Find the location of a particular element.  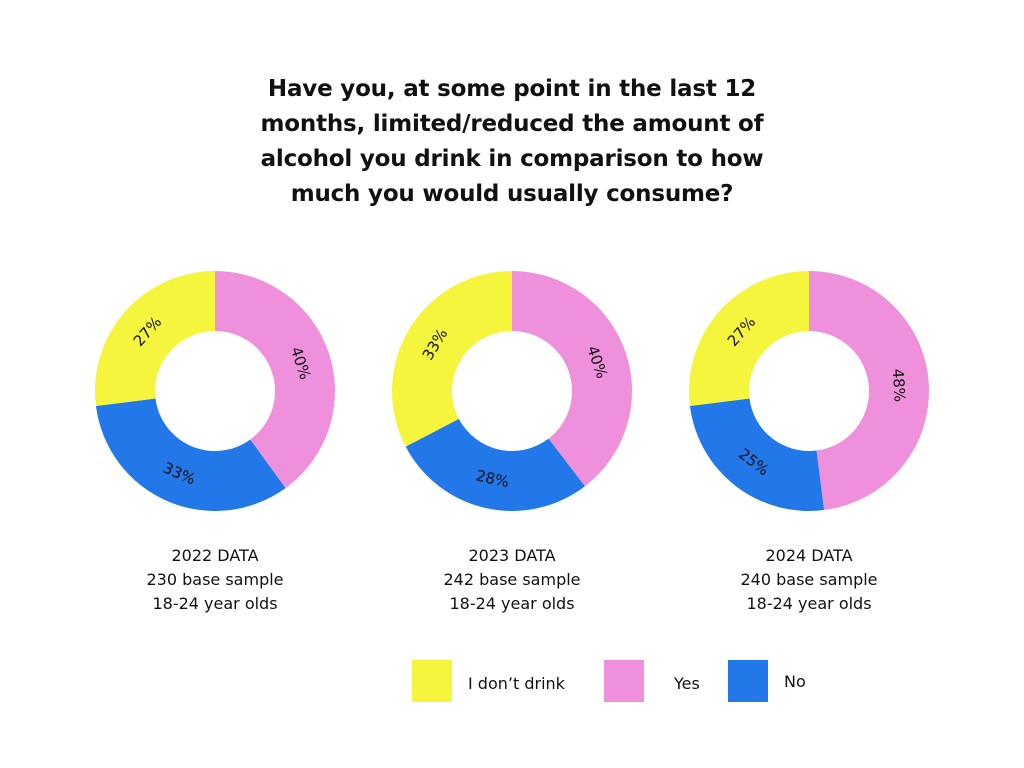

caption-2022-sample: 230 base sample is located at coordinates (215, 579).